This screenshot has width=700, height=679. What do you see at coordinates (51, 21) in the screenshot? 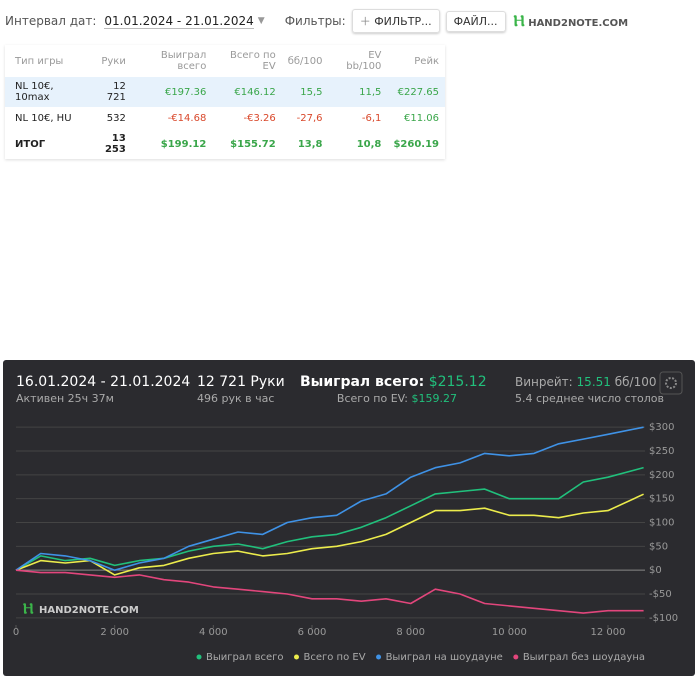
I see `interval-label: Интервал дат:` at bounding box center [51, 21].